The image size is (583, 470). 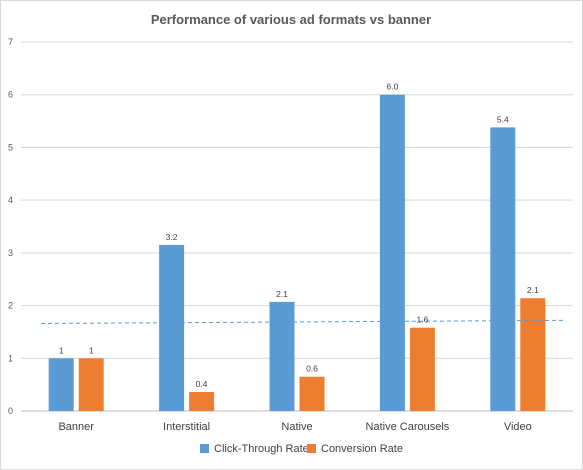 What do you see at coordinates (10, 358) in the screenshot?
I see `y-tick-label: 1` at bounding box center [10, 358].